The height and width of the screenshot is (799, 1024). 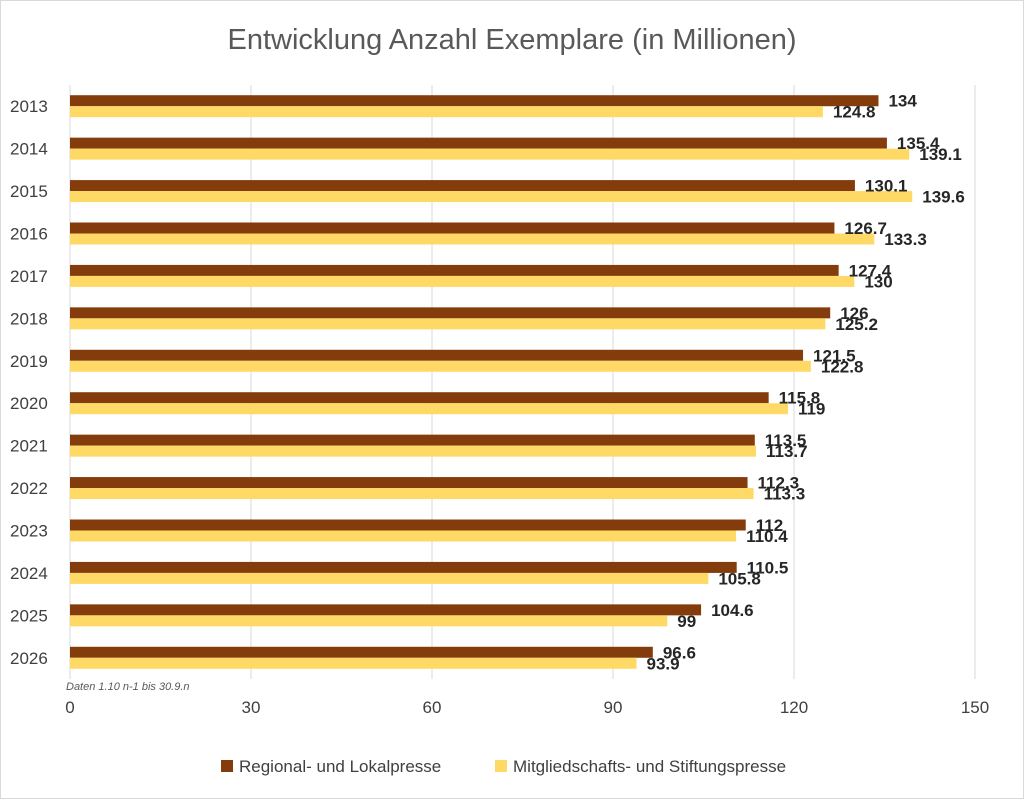 I want to click on bar-mitglieder-2023, so click(x=403, y=536).